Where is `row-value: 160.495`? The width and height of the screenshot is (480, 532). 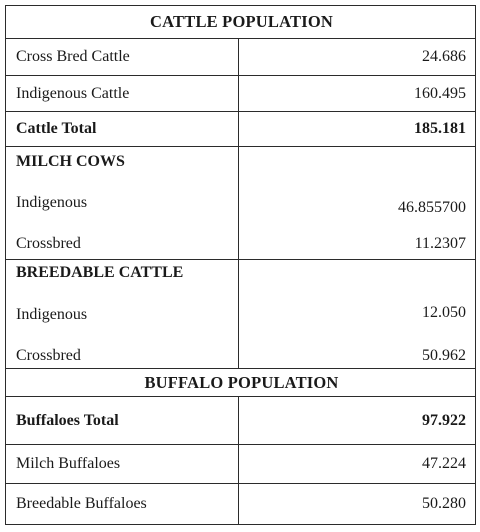 row-value: 160.495 is located at coordinates (357, 93).